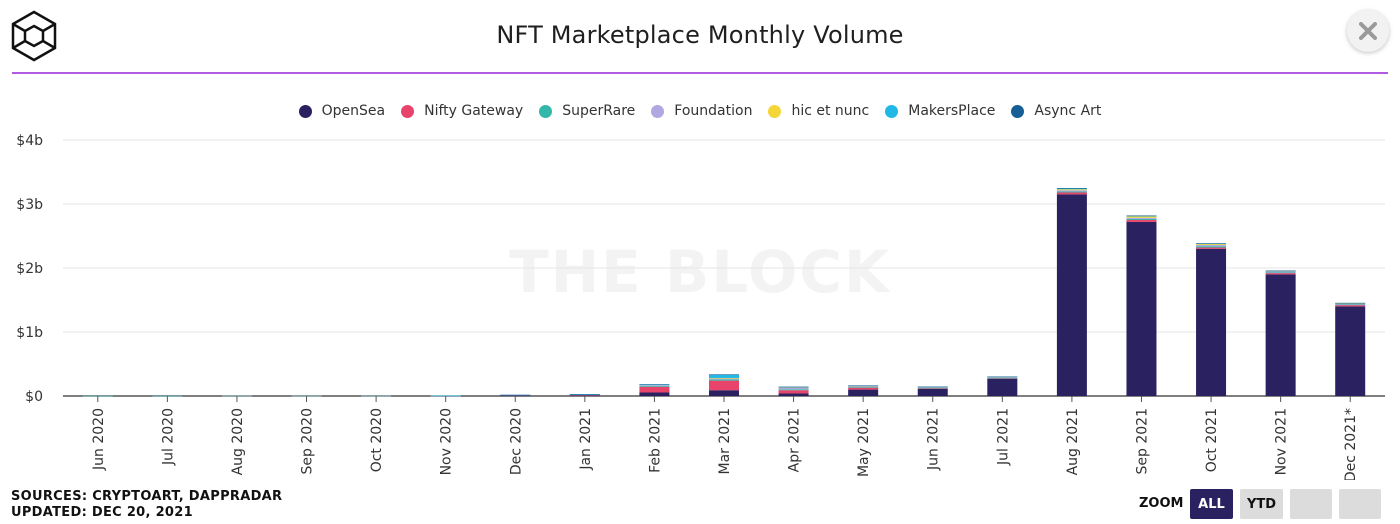 This screenshot has height=524, width=1400. What do you see at coordinates (474, 111) in the screenshot?
I see `legend-label: Nifty Gateway` at bounding box center [474, 111].